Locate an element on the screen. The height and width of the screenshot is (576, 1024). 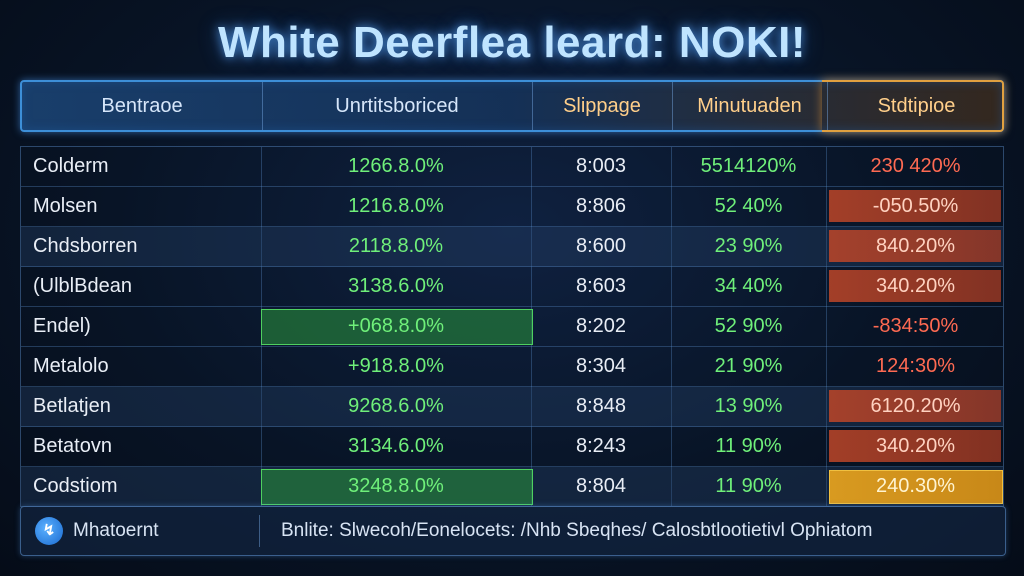
row-market: 21 90% is located at coordinates (748, 366).